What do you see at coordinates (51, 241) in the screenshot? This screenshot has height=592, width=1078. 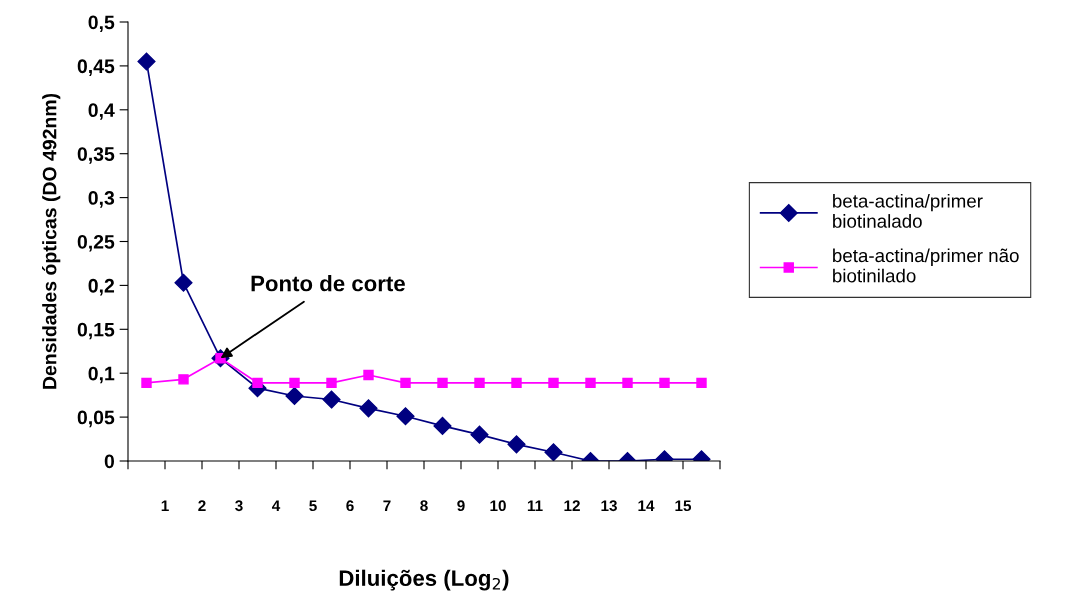 I see `y-axis-title: Densidades ópticas (DO 492nm)` at bounding box center [51, 241].